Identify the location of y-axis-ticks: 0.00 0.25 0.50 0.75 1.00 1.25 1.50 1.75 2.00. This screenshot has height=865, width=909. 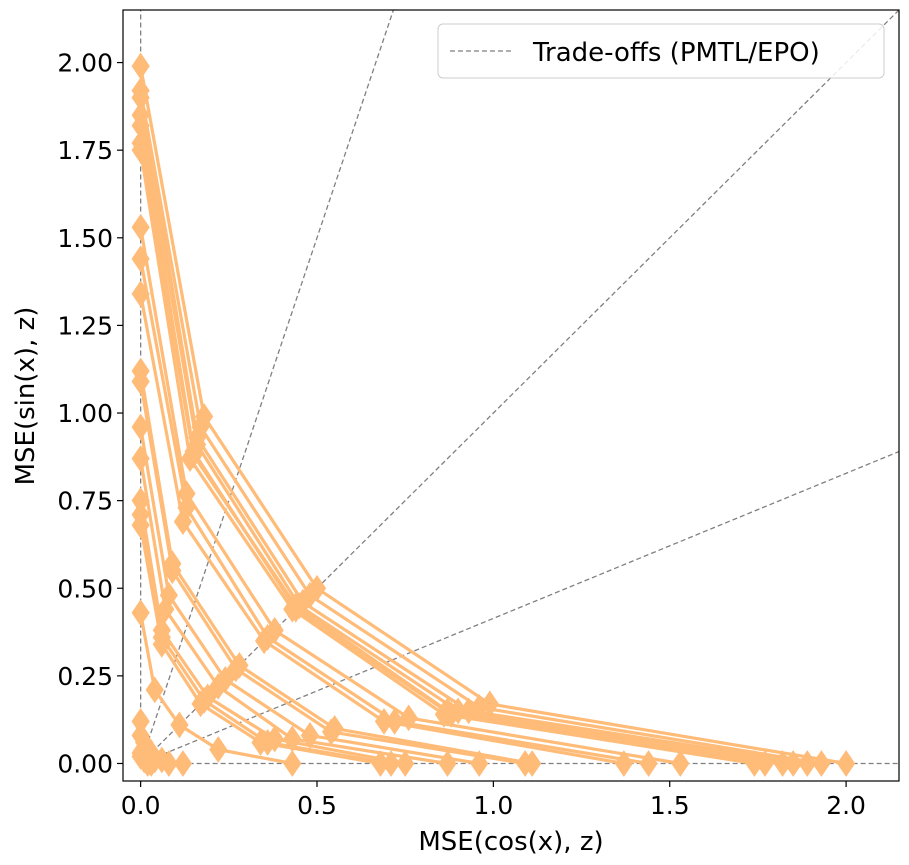
(90, 413).